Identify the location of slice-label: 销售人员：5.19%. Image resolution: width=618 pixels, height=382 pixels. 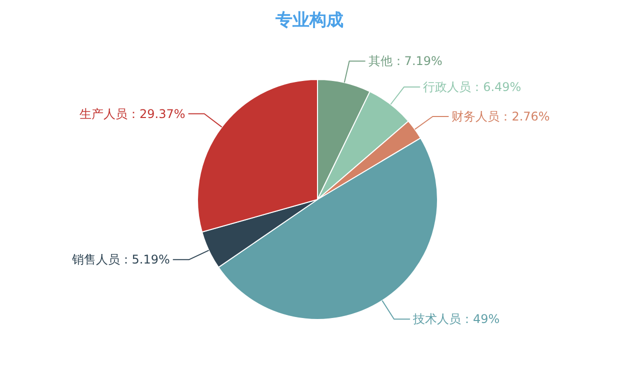
(120, 259).